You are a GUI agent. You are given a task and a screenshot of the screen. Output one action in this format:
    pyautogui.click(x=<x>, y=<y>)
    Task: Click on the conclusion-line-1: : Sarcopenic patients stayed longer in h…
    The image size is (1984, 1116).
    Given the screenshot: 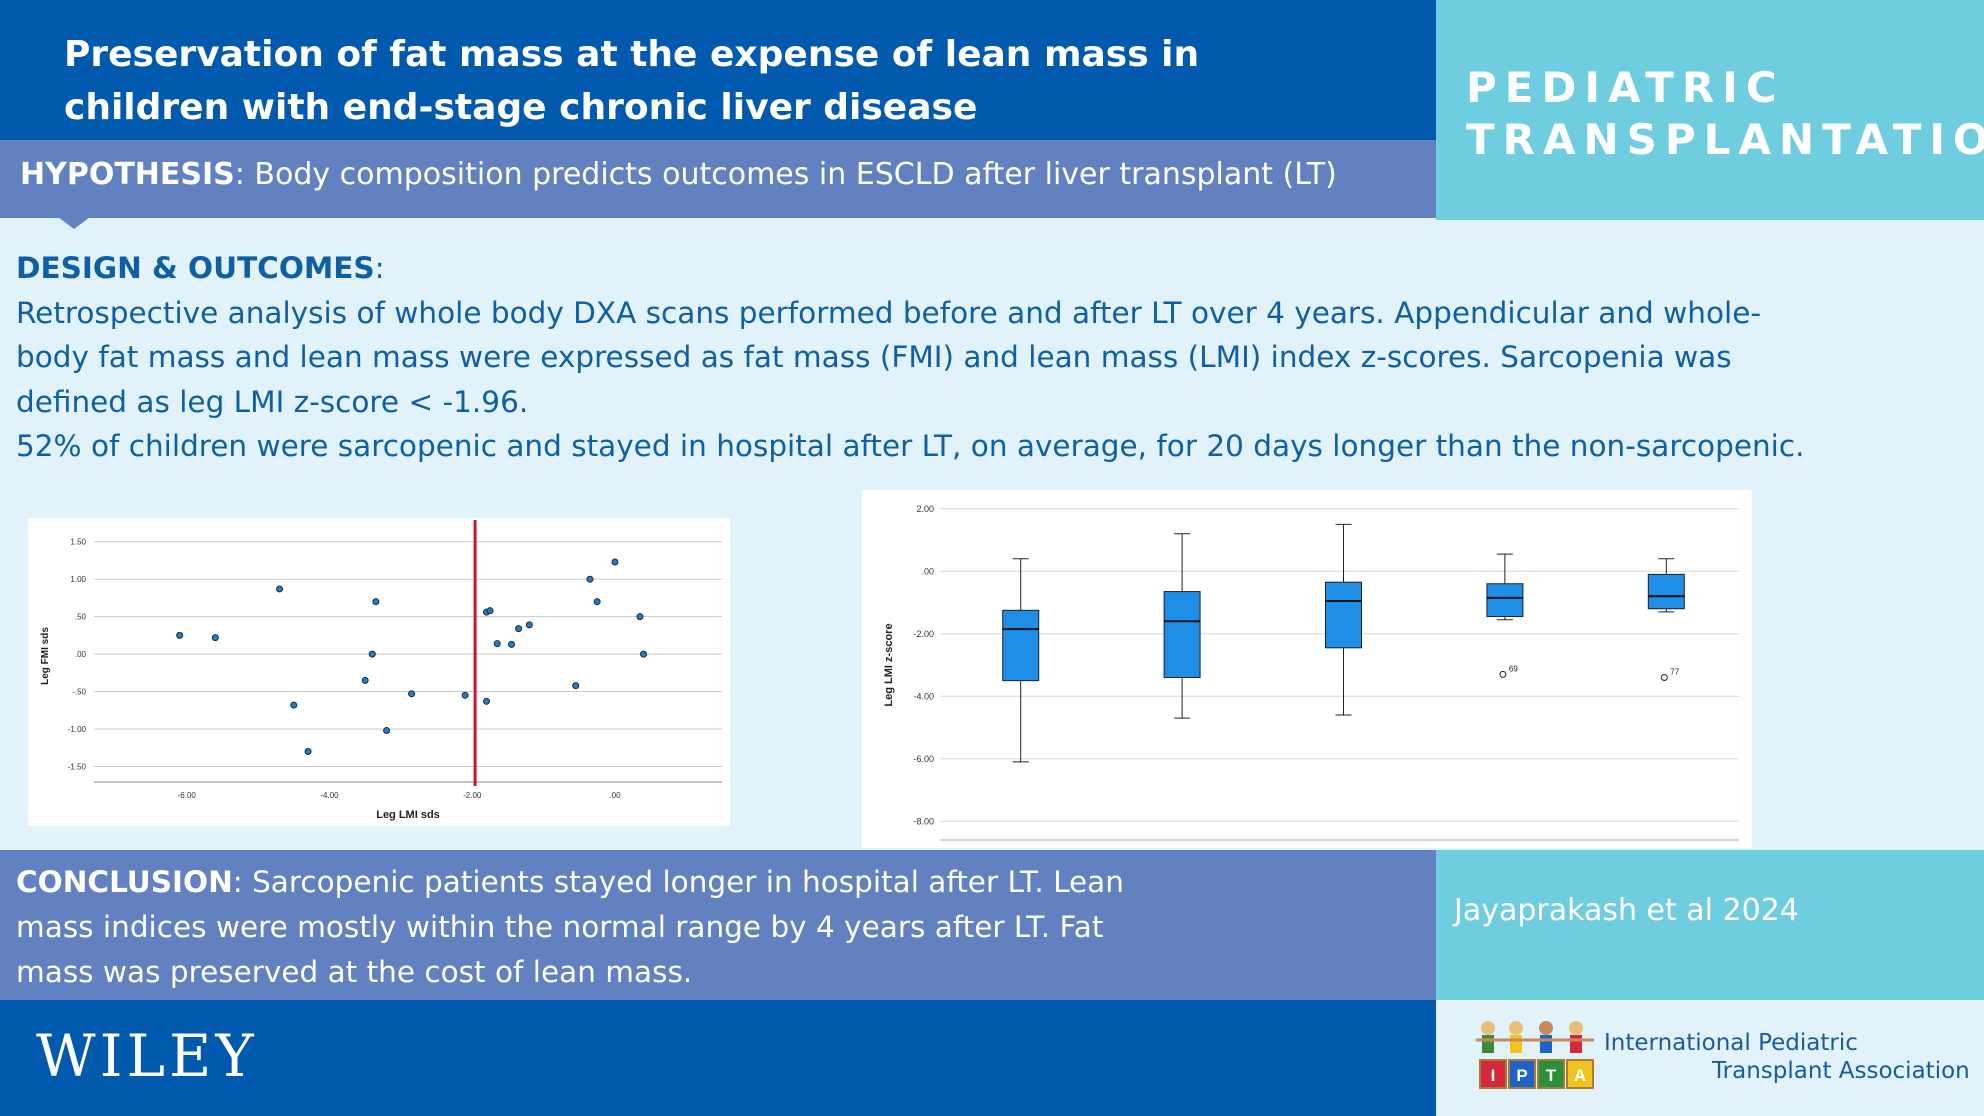 What is the action you would take?
    pyautogui.click(x=678, y=882)
    